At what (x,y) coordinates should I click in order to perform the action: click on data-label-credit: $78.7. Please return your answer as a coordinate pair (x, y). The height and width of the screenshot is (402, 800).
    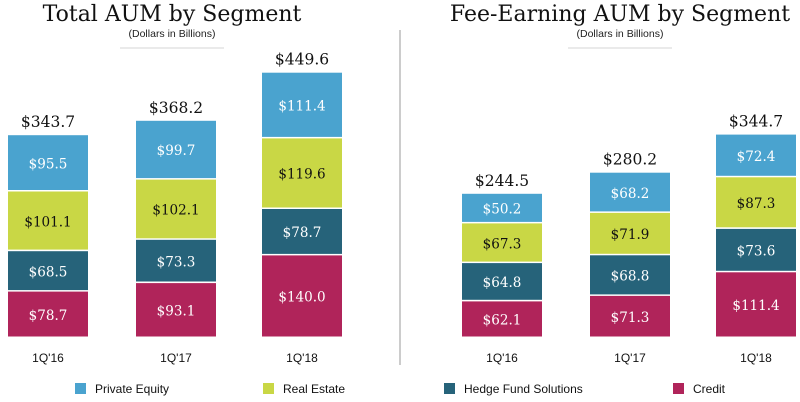
    Looking at the image, I should click on (48, 316).